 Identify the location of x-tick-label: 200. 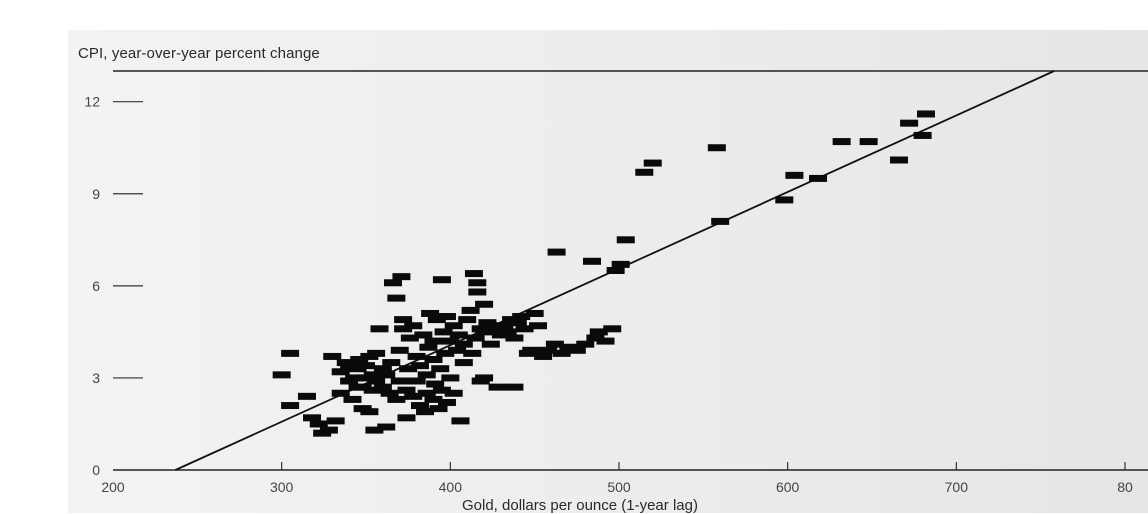
(113, 487).